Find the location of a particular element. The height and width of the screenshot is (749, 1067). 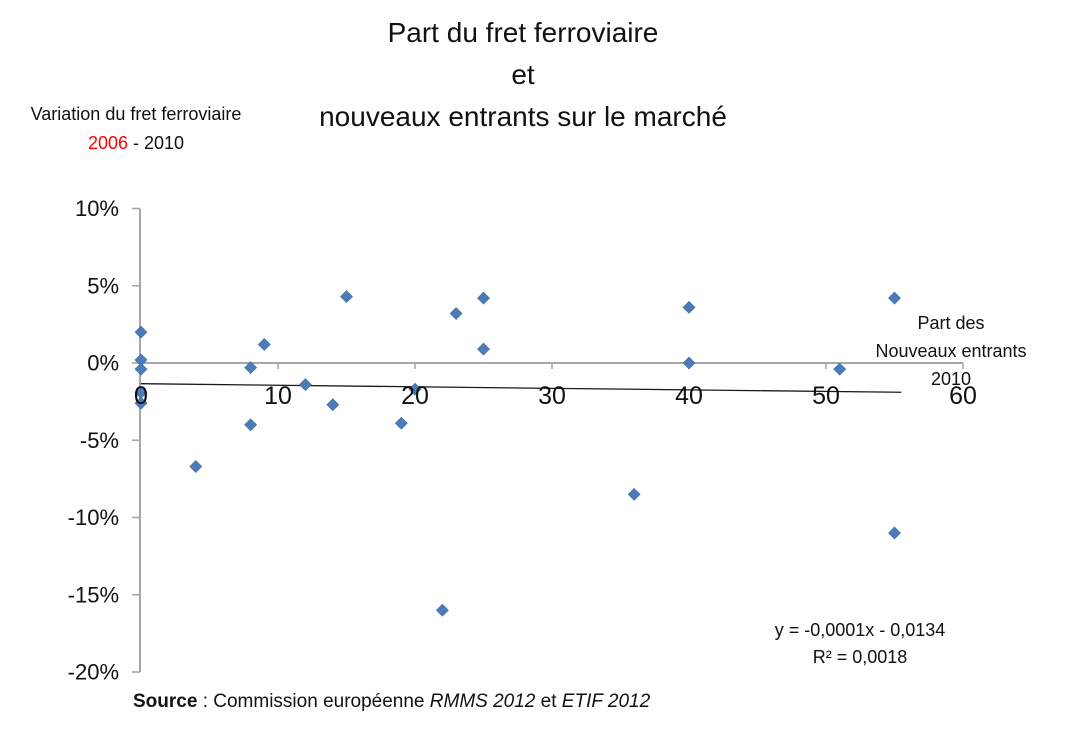

y-axis-title-years: 2006 - 2010 is located at coordinates (136, 143).